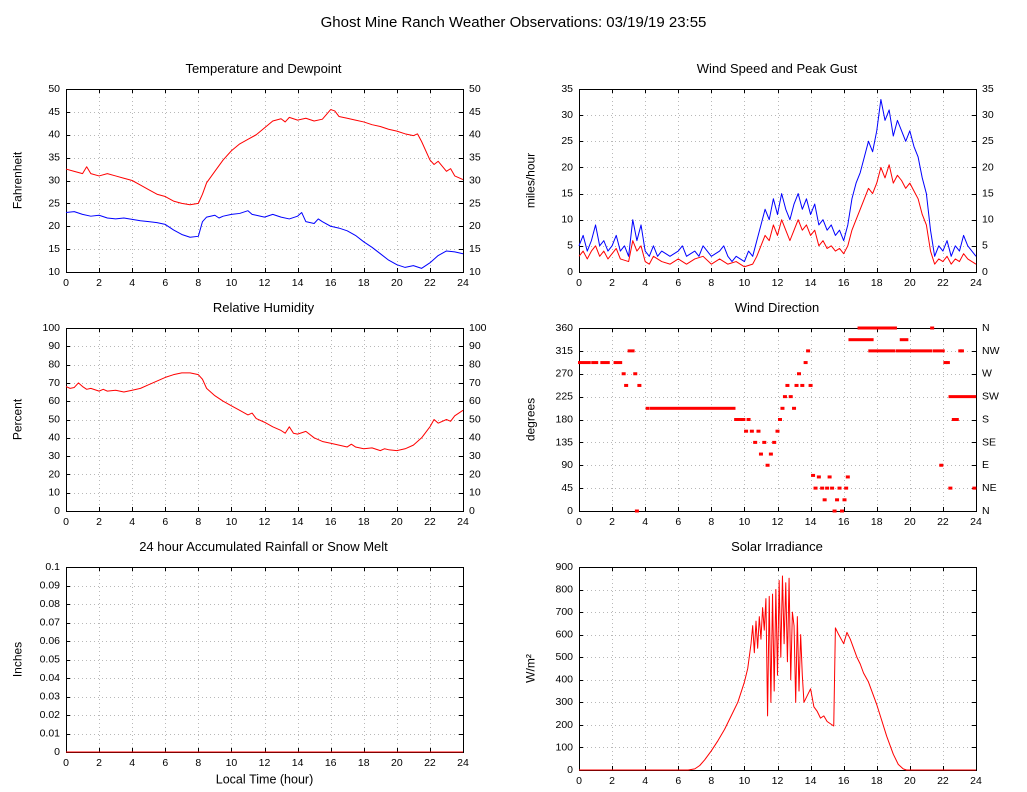 The width and height of the screenshot is (1027, 792). I want to click on wind-speed-gust-plot, so click(769, 186).